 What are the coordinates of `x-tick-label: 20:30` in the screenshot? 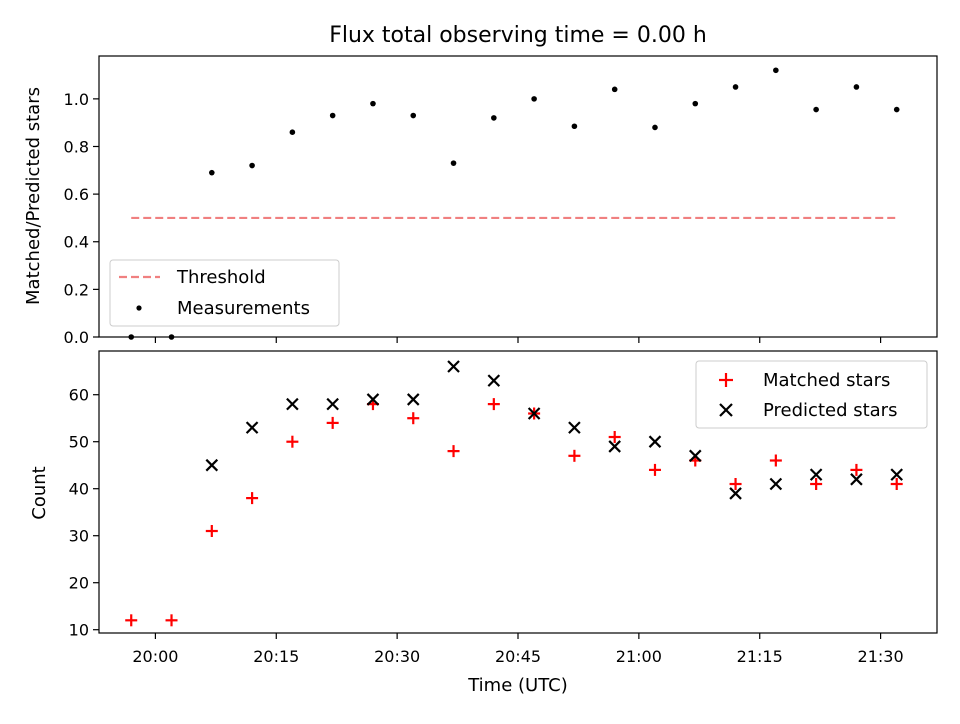 It's located at (397, 656).